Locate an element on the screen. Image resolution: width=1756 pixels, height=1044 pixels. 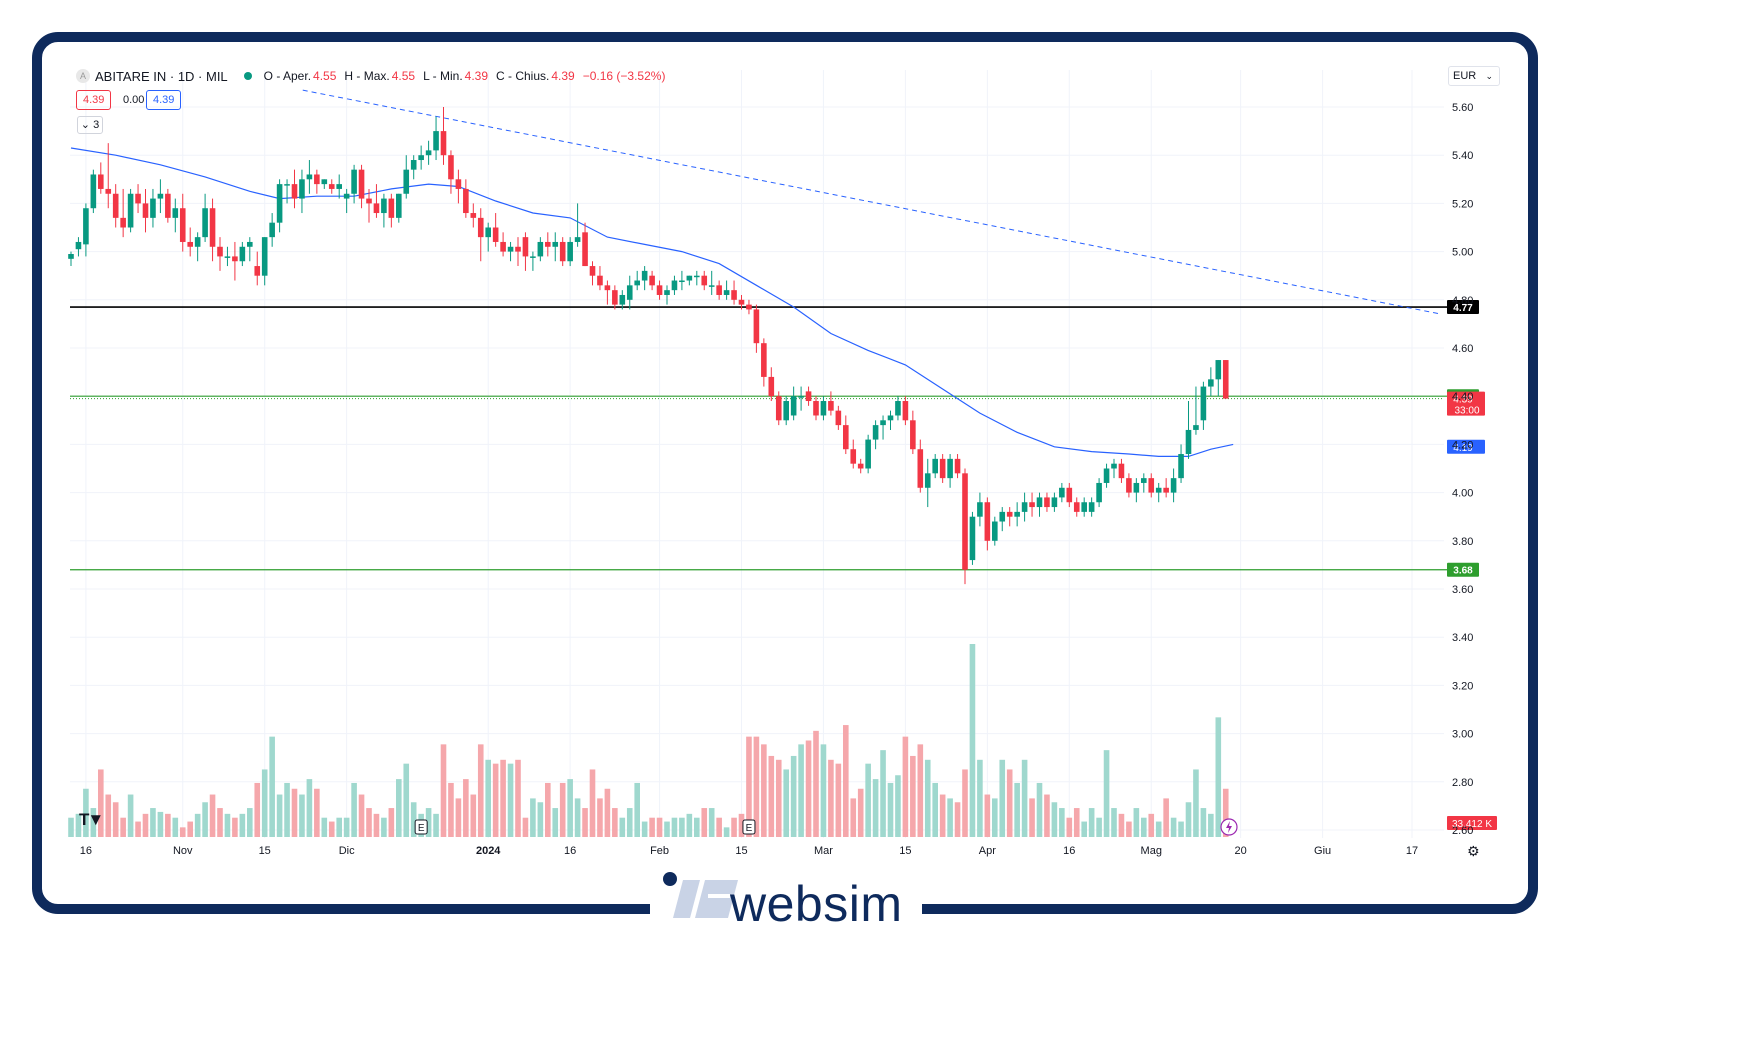
buy-price-box: 4.39 is located at coordinates (164, 100).